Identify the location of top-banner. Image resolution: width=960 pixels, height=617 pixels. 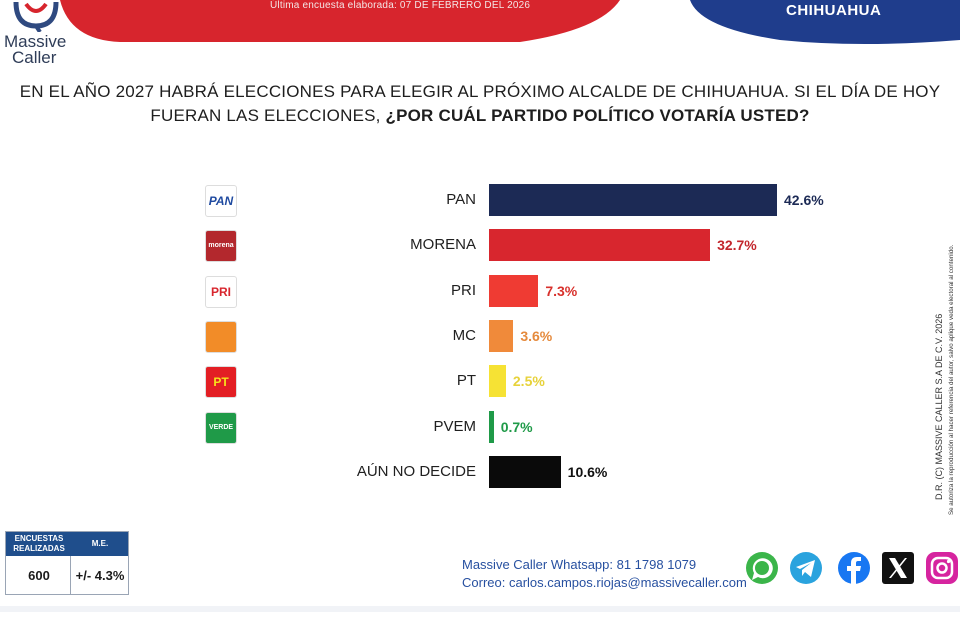
(480, 30).